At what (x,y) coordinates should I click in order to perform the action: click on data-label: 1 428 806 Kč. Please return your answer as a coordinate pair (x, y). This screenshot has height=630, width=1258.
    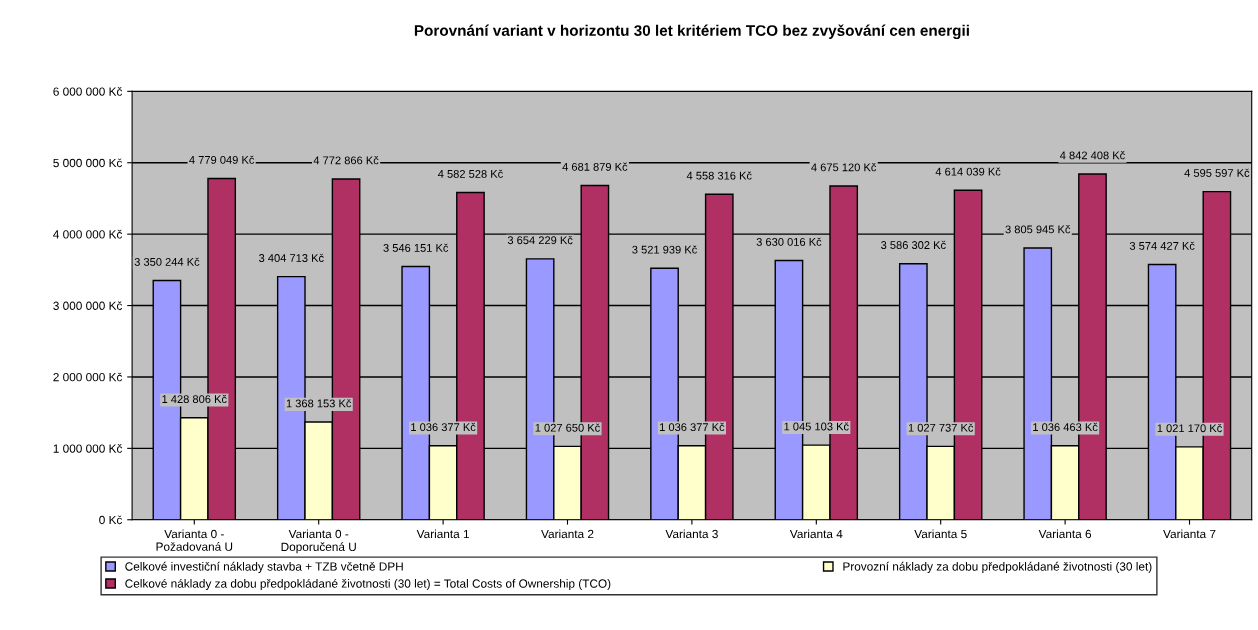
    Looking at the image, I should click on (194, 399).